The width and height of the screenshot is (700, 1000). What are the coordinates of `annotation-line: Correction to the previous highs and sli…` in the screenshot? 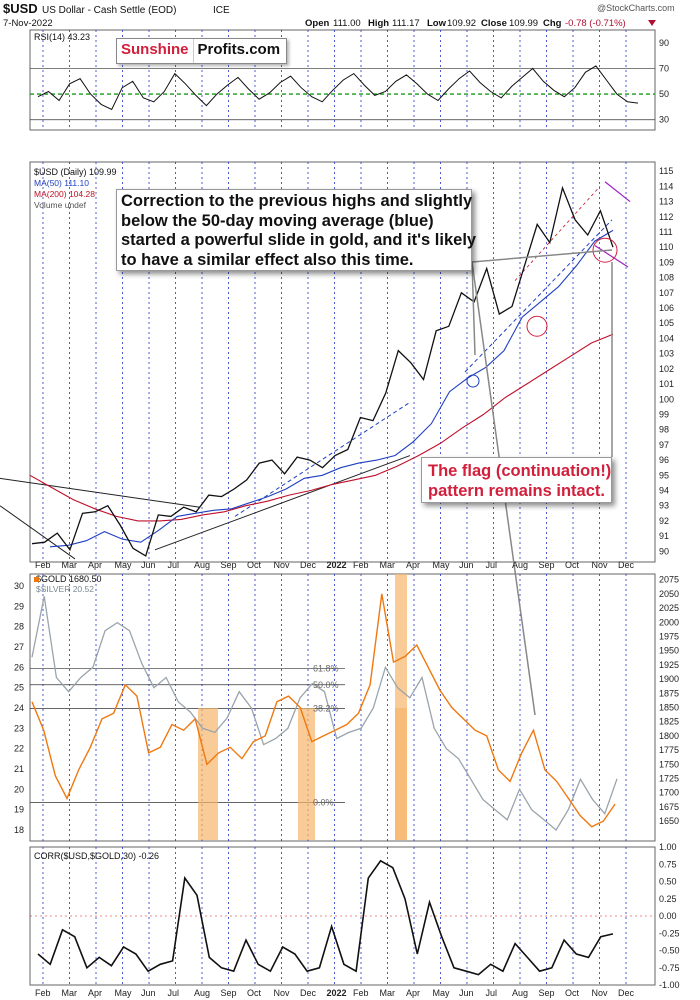 It's located at (297, 201).